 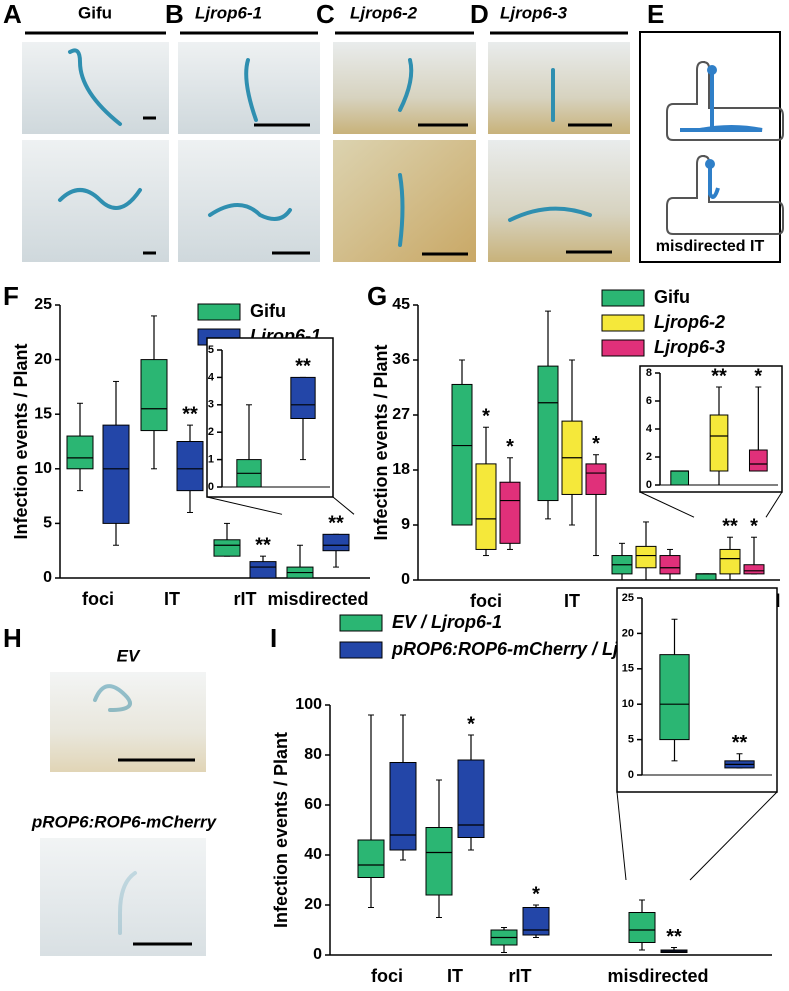 I want to click on y-tick-label: 80, so click(x=313, y=754).